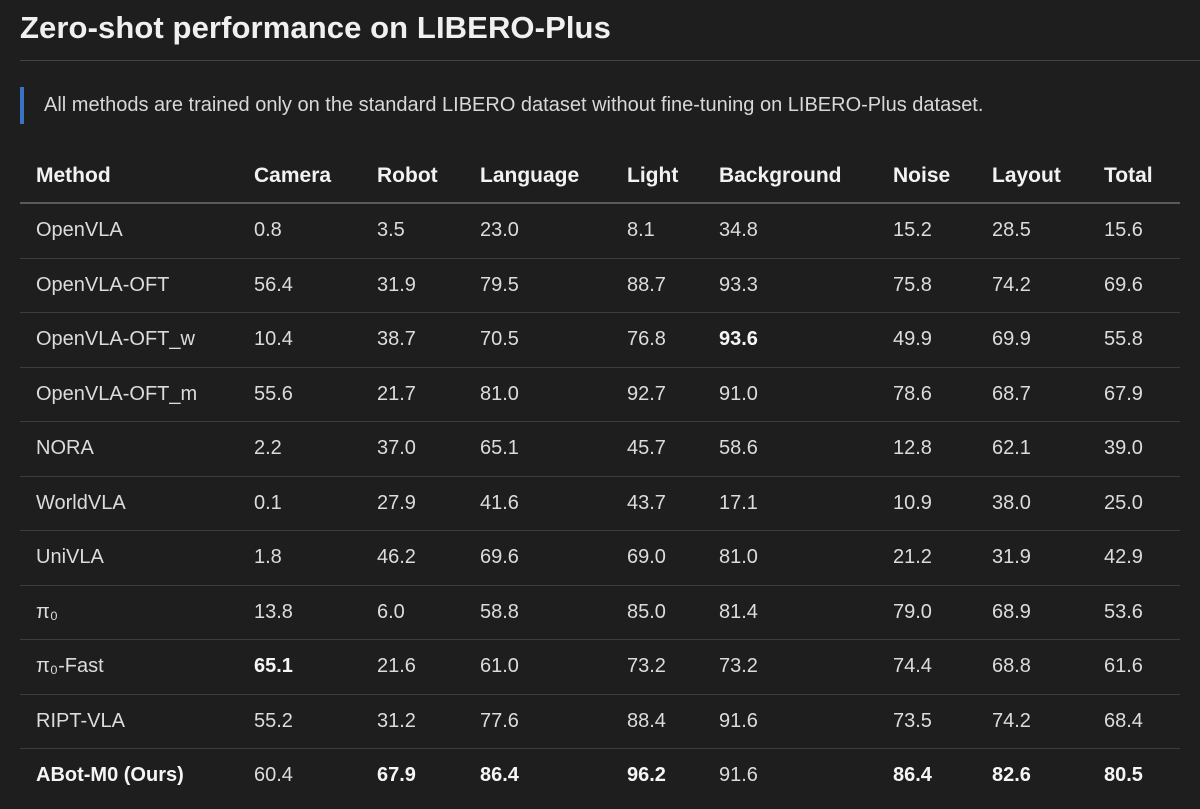 The image size is (1200, 809). Describe the element at coordinates (657, 394) in the screenshot. I see `score-cell-light: 92.7` at that location.